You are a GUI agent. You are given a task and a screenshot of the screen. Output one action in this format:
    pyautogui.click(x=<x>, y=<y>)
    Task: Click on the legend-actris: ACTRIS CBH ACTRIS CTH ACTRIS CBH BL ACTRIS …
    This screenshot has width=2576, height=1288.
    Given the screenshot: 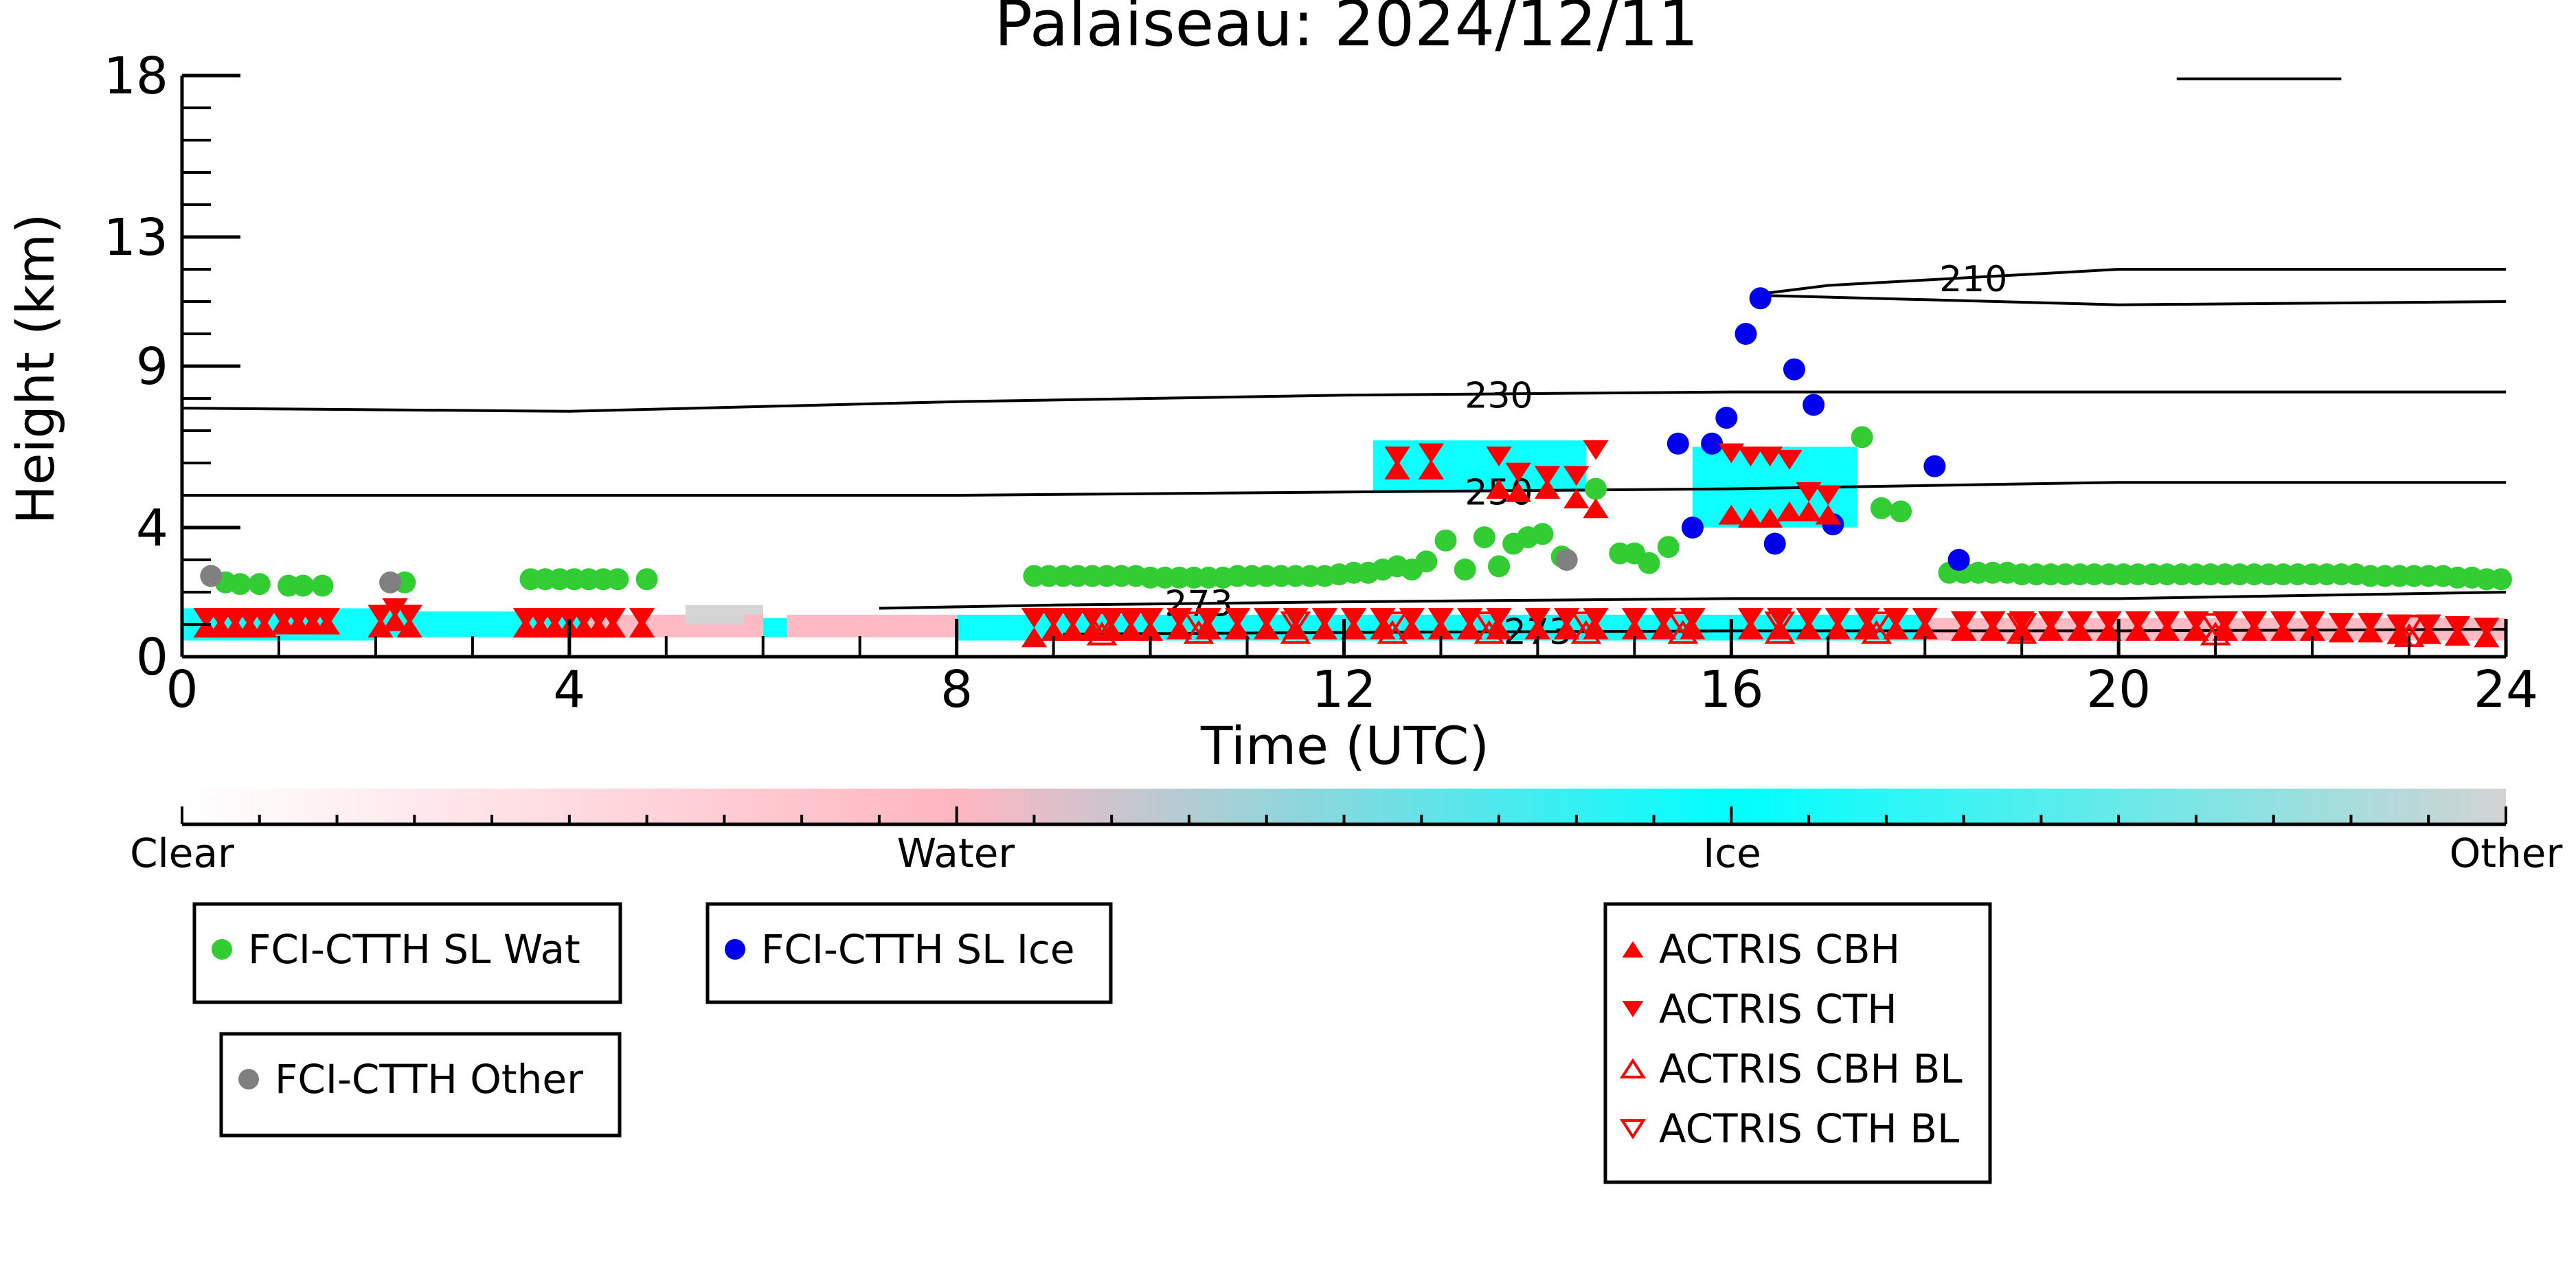 What is the action you would take?
    pyautogui.click(x=1797, y=1043)
    